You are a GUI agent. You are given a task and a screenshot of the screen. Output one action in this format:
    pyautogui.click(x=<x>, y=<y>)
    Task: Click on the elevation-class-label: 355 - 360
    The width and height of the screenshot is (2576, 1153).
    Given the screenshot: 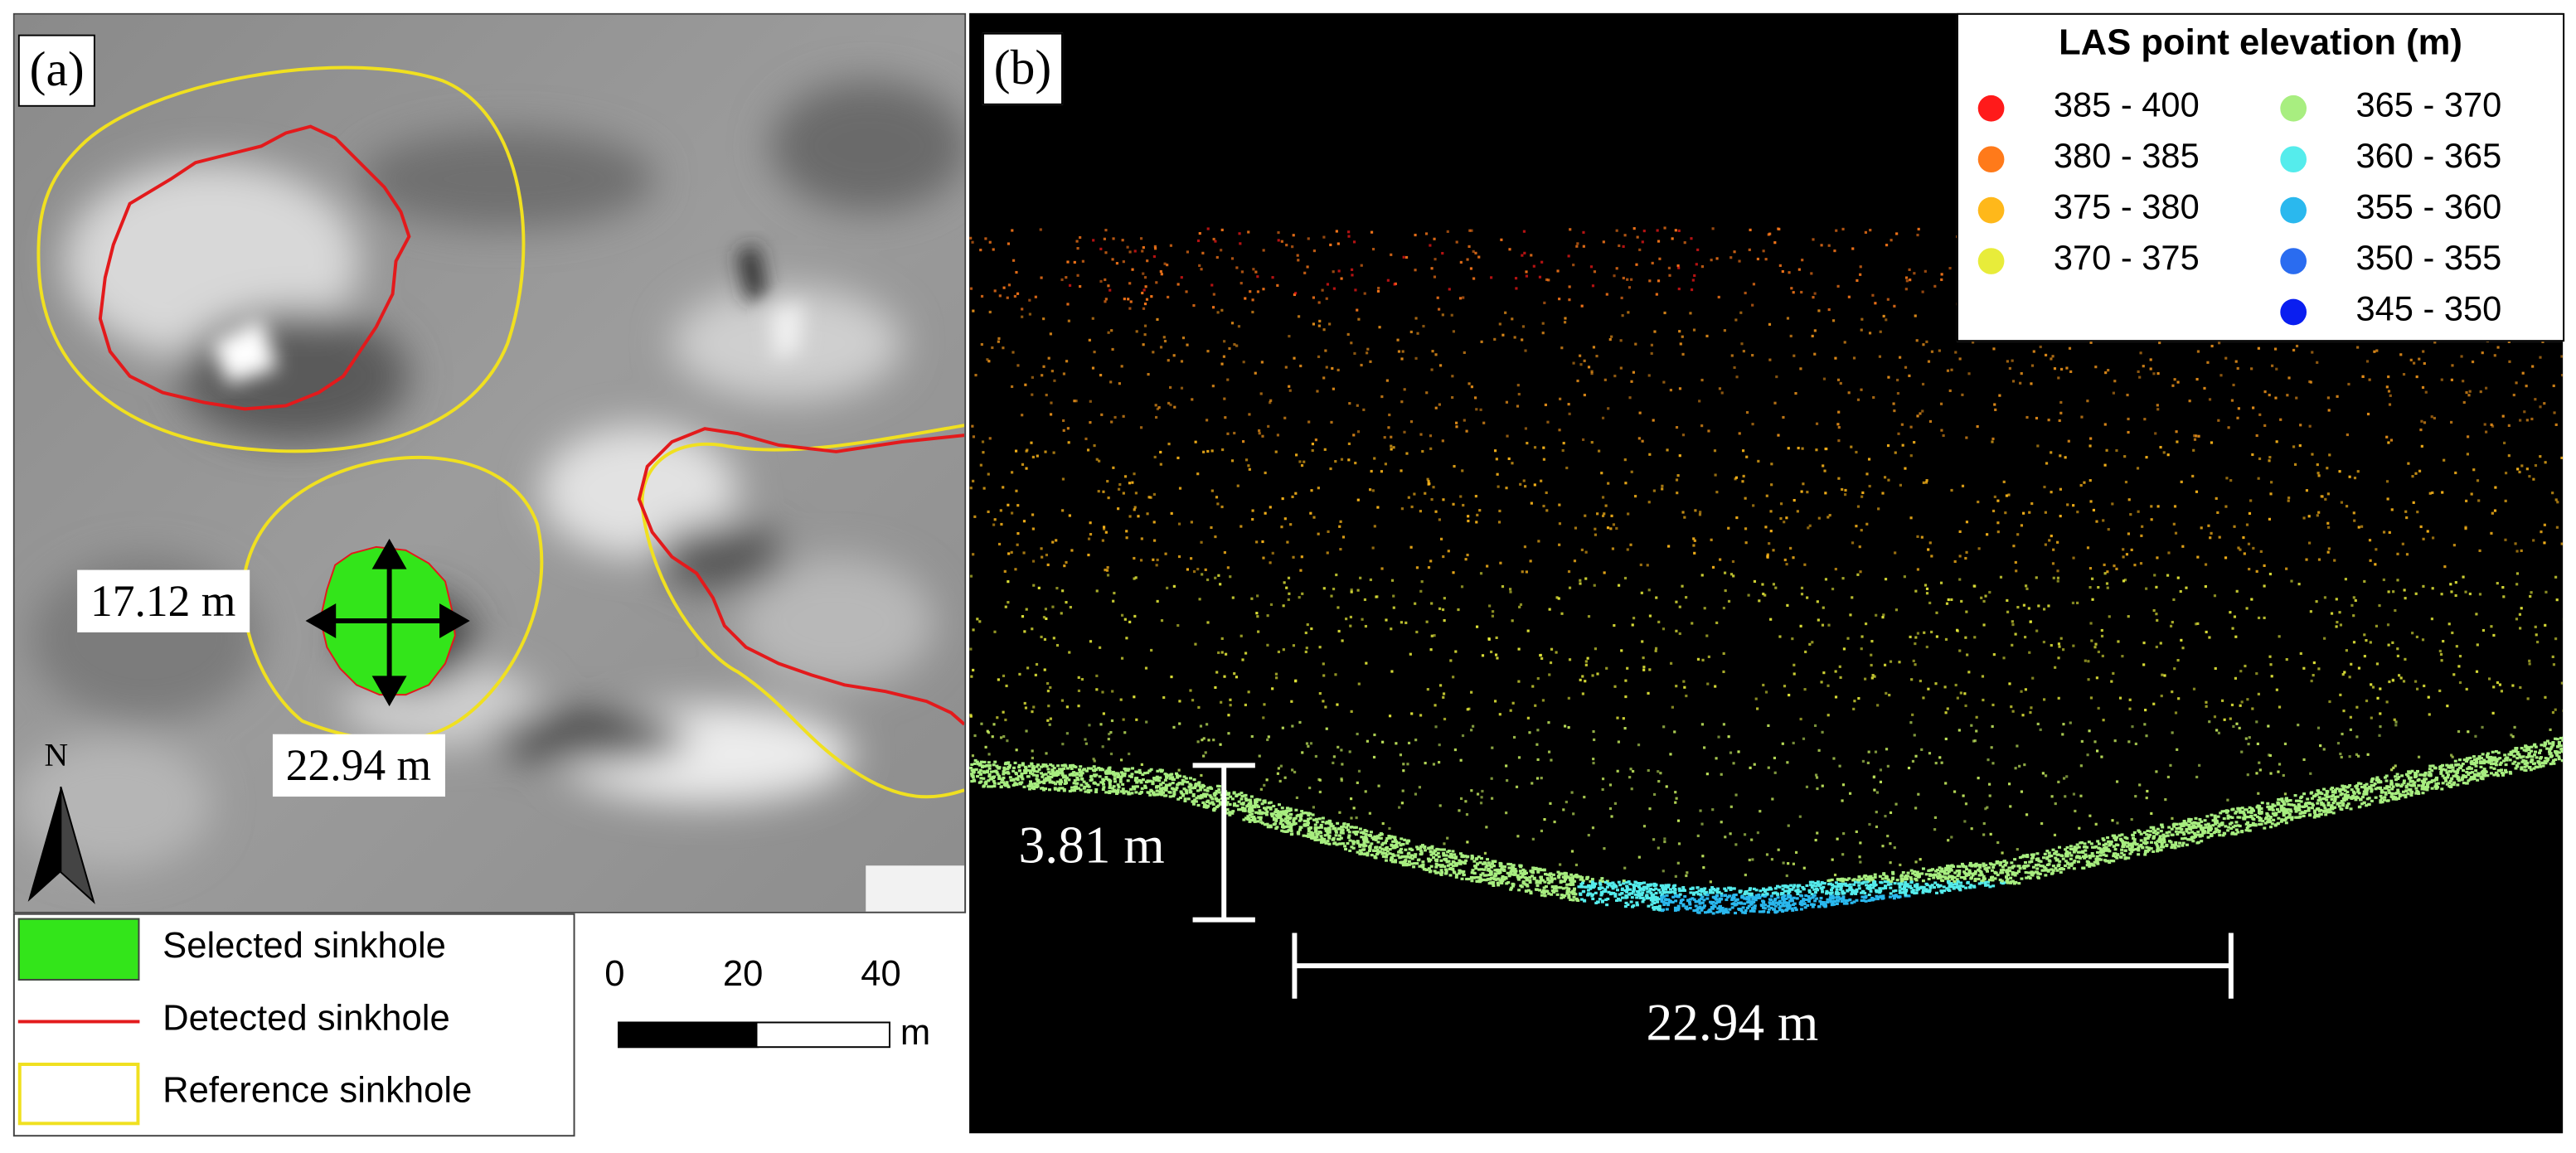 What is the action you would take?
    pyautogui.click(x=2428, y=209)
    